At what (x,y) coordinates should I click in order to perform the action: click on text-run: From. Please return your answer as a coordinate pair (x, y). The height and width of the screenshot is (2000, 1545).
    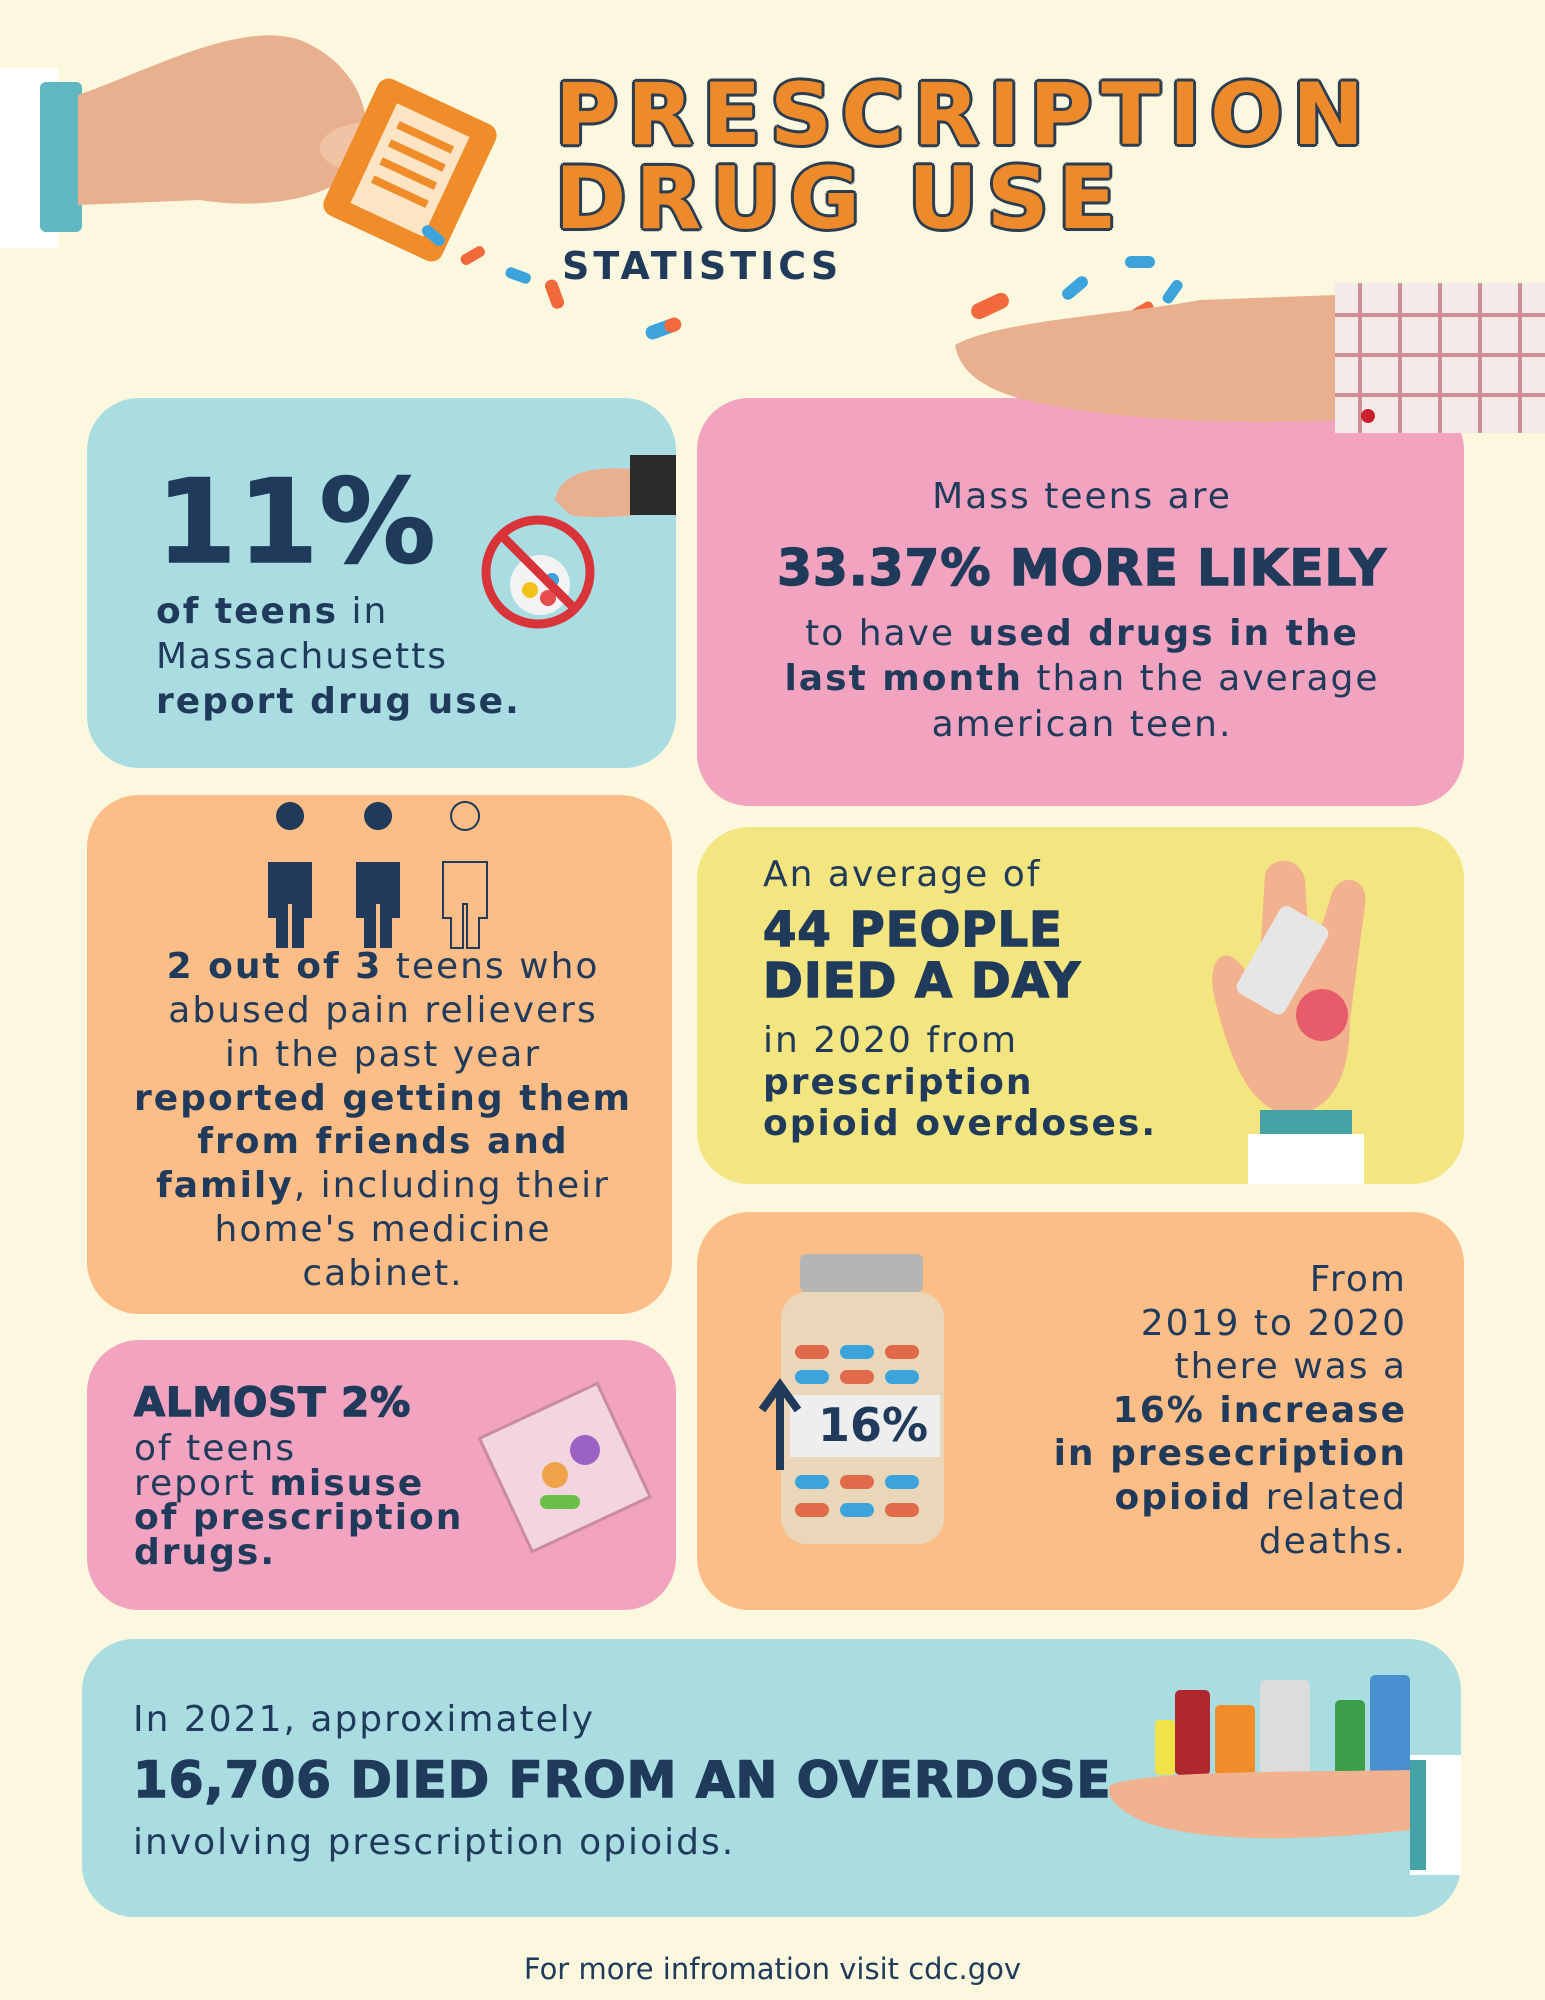
    Looking at the image, I should click on (1358, 1280).